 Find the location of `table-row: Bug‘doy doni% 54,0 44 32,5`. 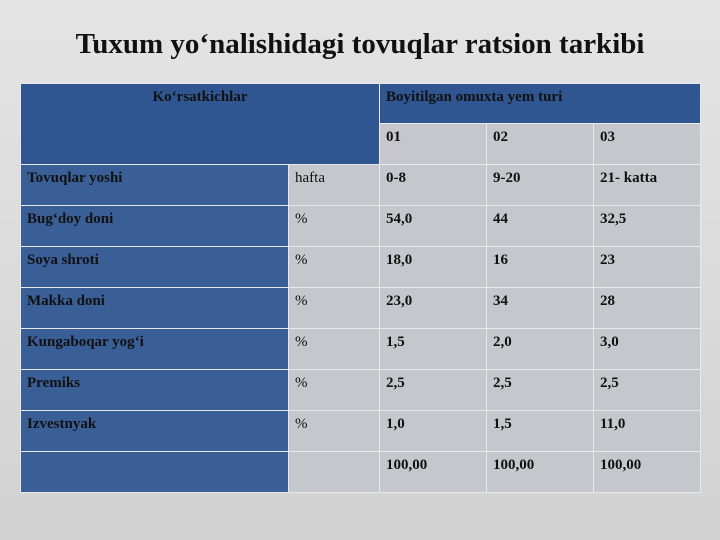

table-row: Bug‘doy doni% 54,0 44 32,5 is located at coordinates (360, 226).